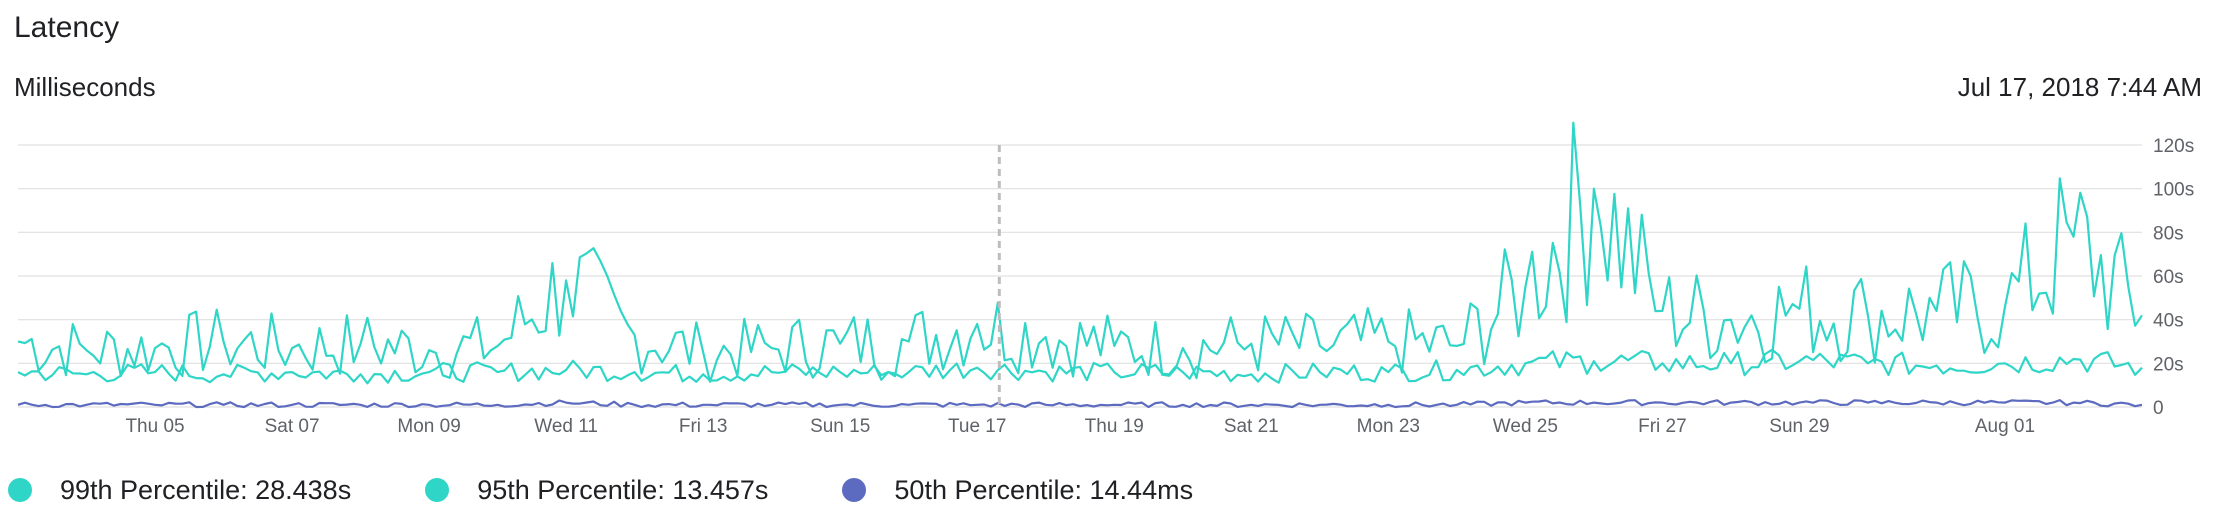 This screenshot has width=2220, height=524. I want to click on y-axis-ticks: 0 20s 40s 60s 80s 100s 120s, so click(2173, 277).